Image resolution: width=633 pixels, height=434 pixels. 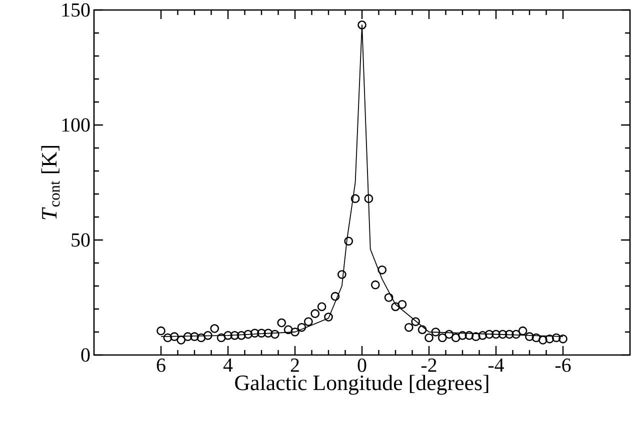 What do you see at coordinates (76, 10) in the screenshot?
I see `y-tick-label: 150` at bounding box center [76, 10].